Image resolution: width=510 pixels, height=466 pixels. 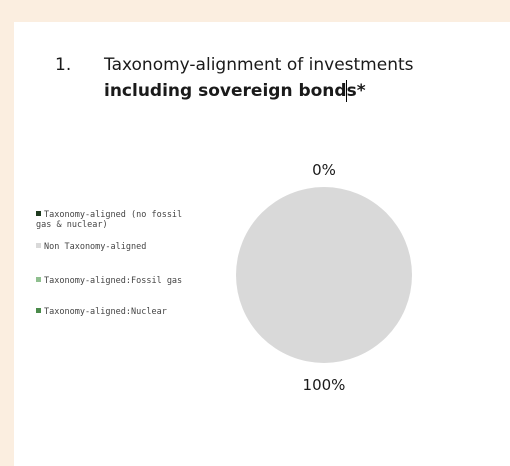 I want to click on data-label-top: 0%, so click(x=324, y=170).